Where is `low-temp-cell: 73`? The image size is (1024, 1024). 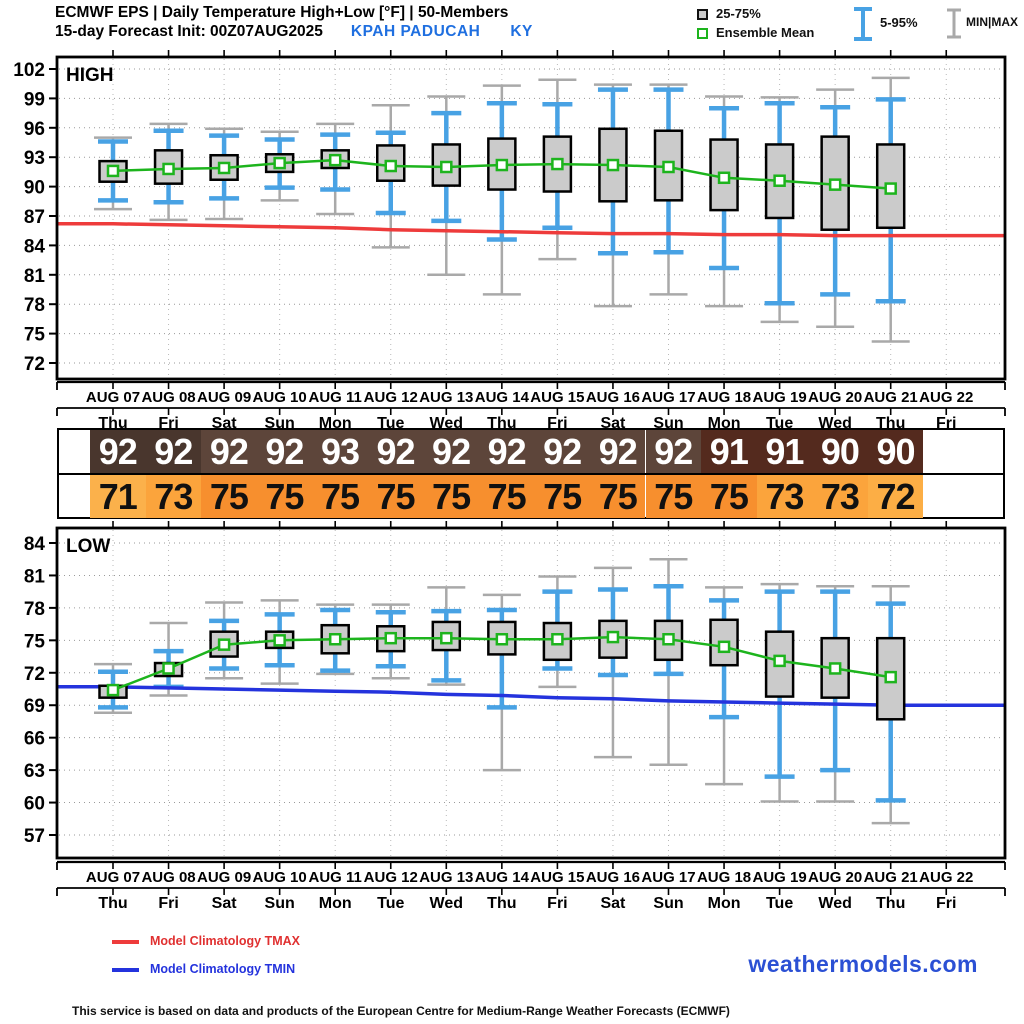 low-temp-cell: 73 is located at coordinates (840, 496).